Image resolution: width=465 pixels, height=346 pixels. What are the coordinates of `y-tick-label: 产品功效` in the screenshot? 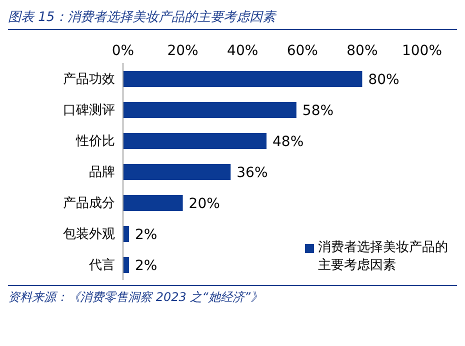 It's located at (89, 80).